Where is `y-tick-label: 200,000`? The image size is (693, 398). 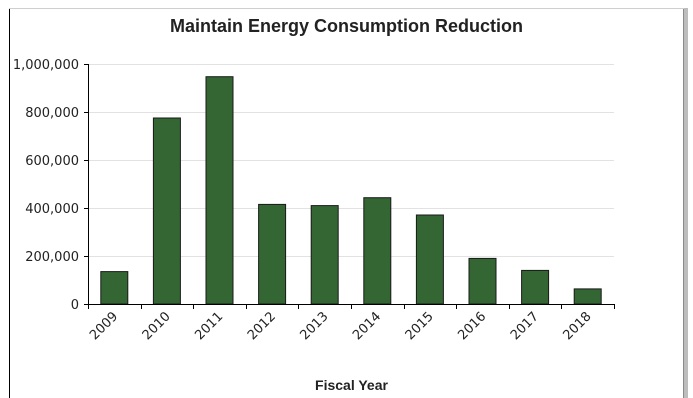
y-tick-label: 200,000 is located at coordinates (52, 257).